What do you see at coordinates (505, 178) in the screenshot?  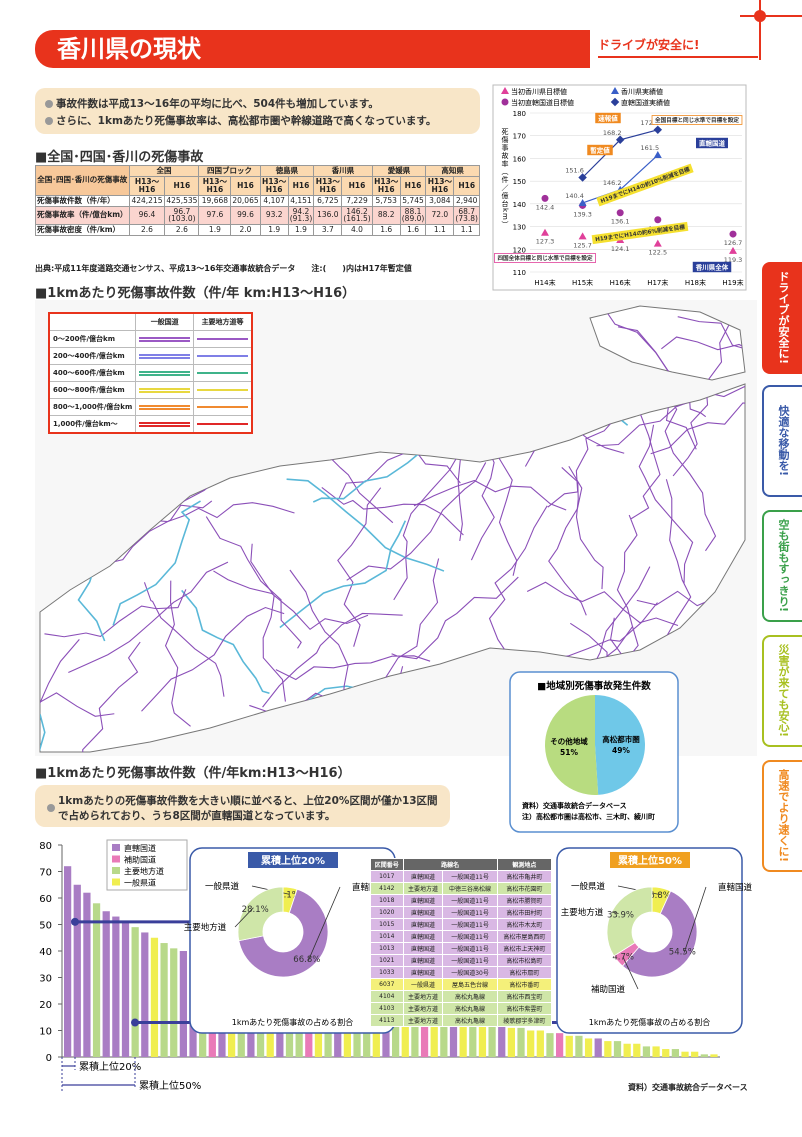 I see `y-axis-title: 死傷事故率（件／億台km）` at bounding box center [505, 178].